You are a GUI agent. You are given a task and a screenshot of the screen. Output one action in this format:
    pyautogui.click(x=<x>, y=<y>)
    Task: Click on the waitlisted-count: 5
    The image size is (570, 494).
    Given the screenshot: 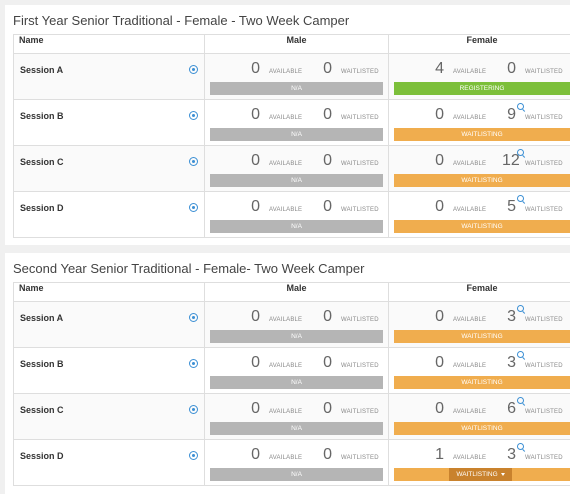 What is the action you would take?
    pyautogui.click(x=511, y=206)
    